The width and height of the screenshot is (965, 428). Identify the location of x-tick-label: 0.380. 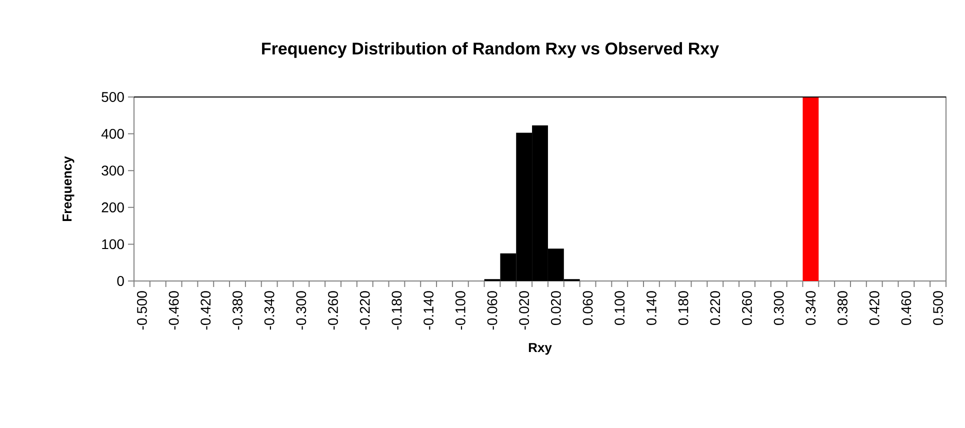
(843, 308).